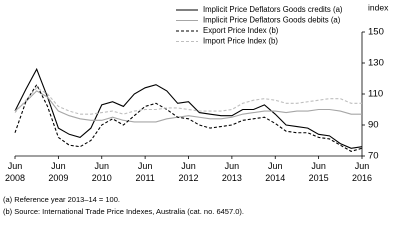 The width and height of the screenshot is (397, 240). What do you see at coordinates (378, 7) in the screenshot?
I see `y-axis-label: index` at bounding box center [378, 7].